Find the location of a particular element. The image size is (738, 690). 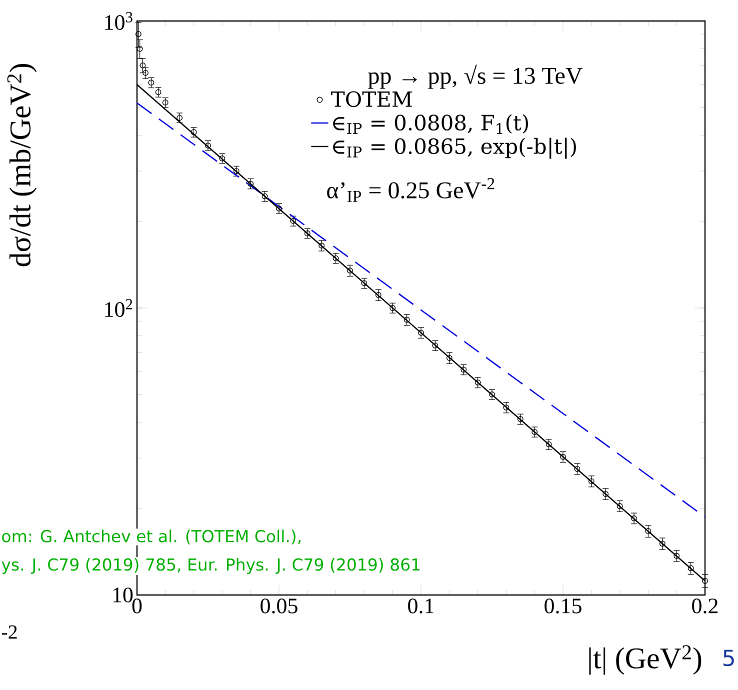

y-axis-title: dσ/dt (mb/GeV$^{2}$) is located at coordinates (22, 165).